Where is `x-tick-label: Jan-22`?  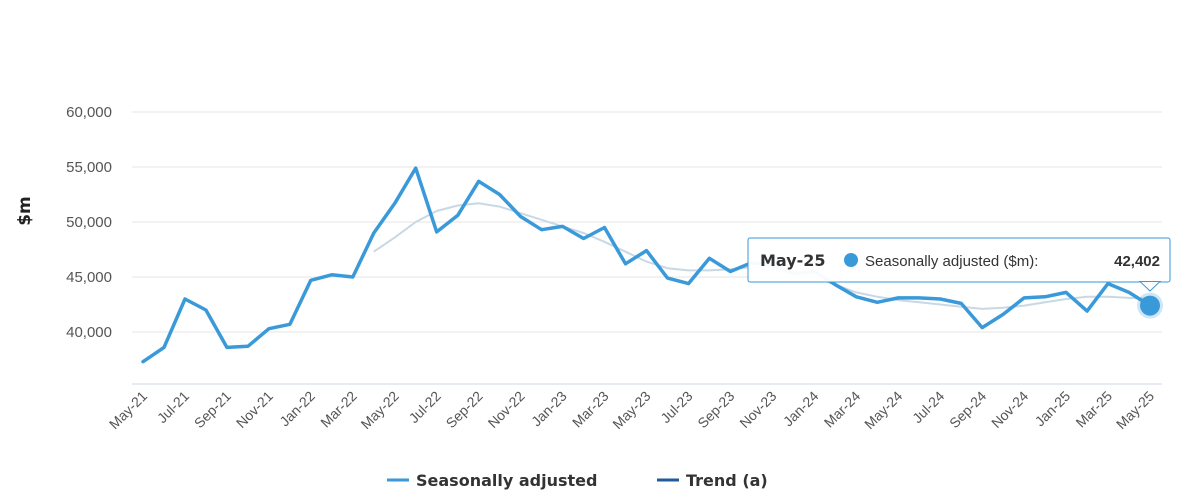
x-tick-label: Jan-22 is located at coordinates (297, 409).